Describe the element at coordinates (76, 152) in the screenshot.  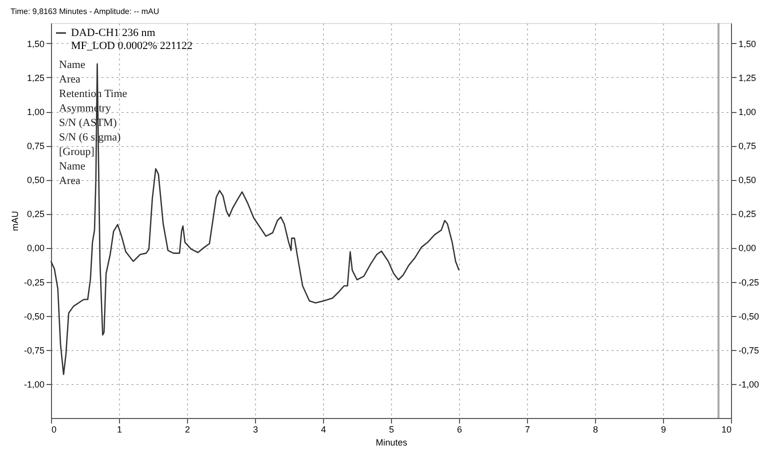
I see `annotation: [Group]` at that location.